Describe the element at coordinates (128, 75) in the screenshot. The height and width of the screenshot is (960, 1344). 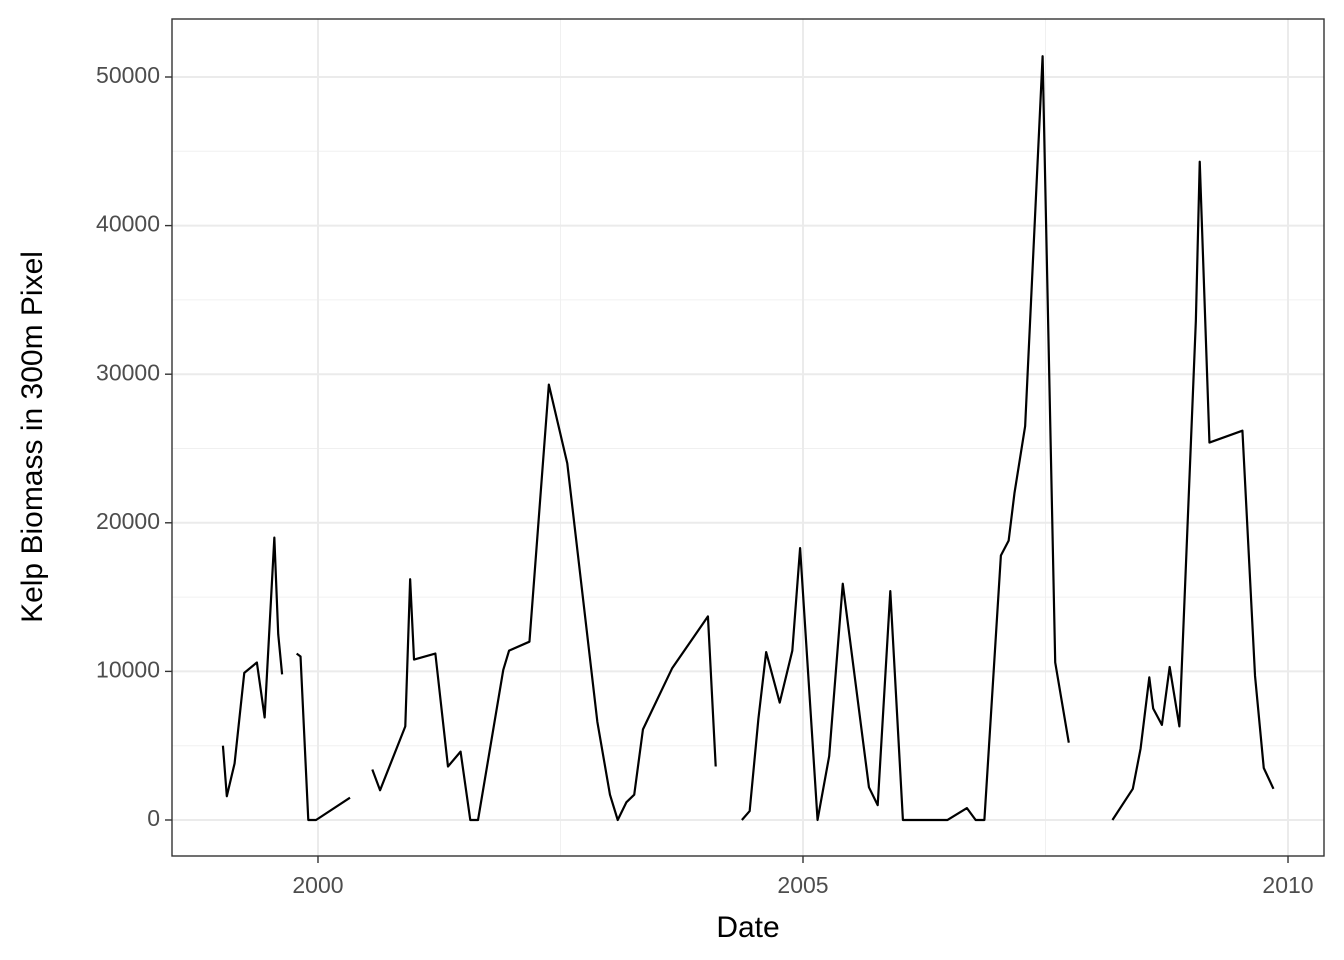
I see `y-tick-label: 50000` at that location.